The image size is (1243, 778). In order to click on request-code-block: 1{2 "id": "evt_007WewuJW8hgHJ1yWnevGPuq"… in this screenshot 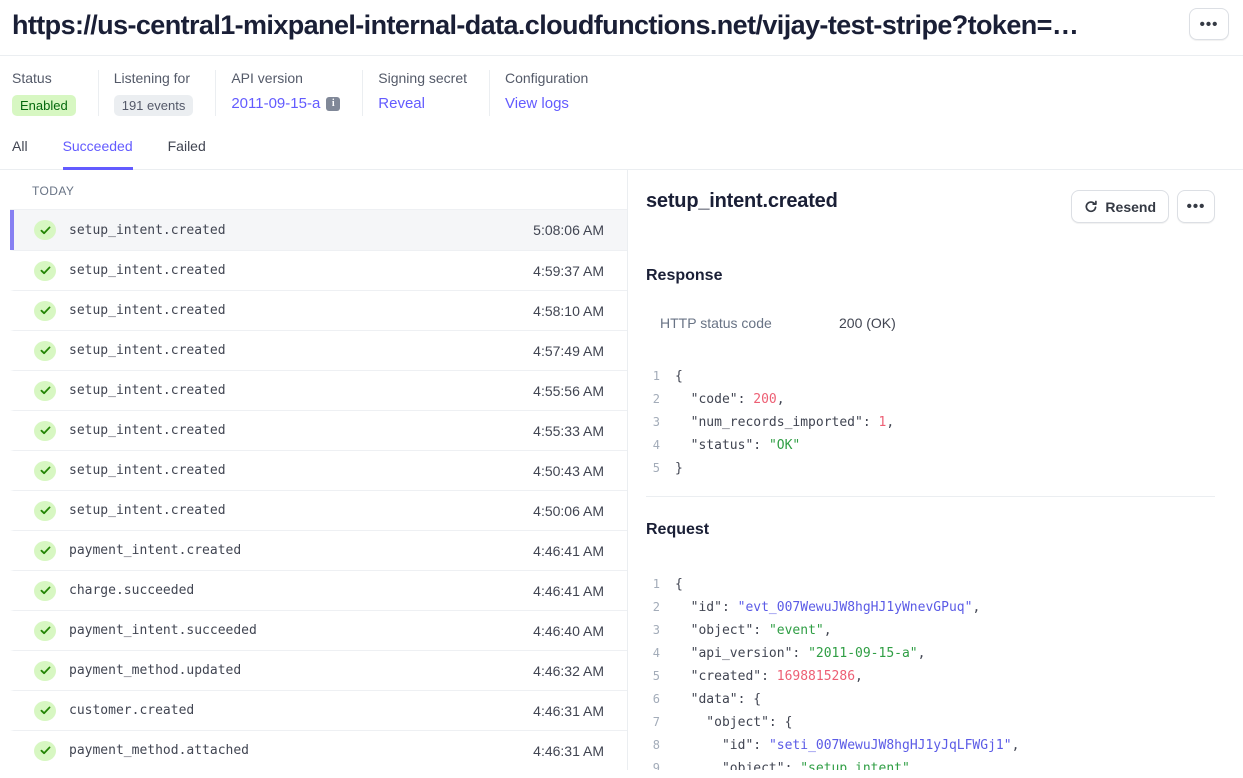, I will do `click(930, 671)`.